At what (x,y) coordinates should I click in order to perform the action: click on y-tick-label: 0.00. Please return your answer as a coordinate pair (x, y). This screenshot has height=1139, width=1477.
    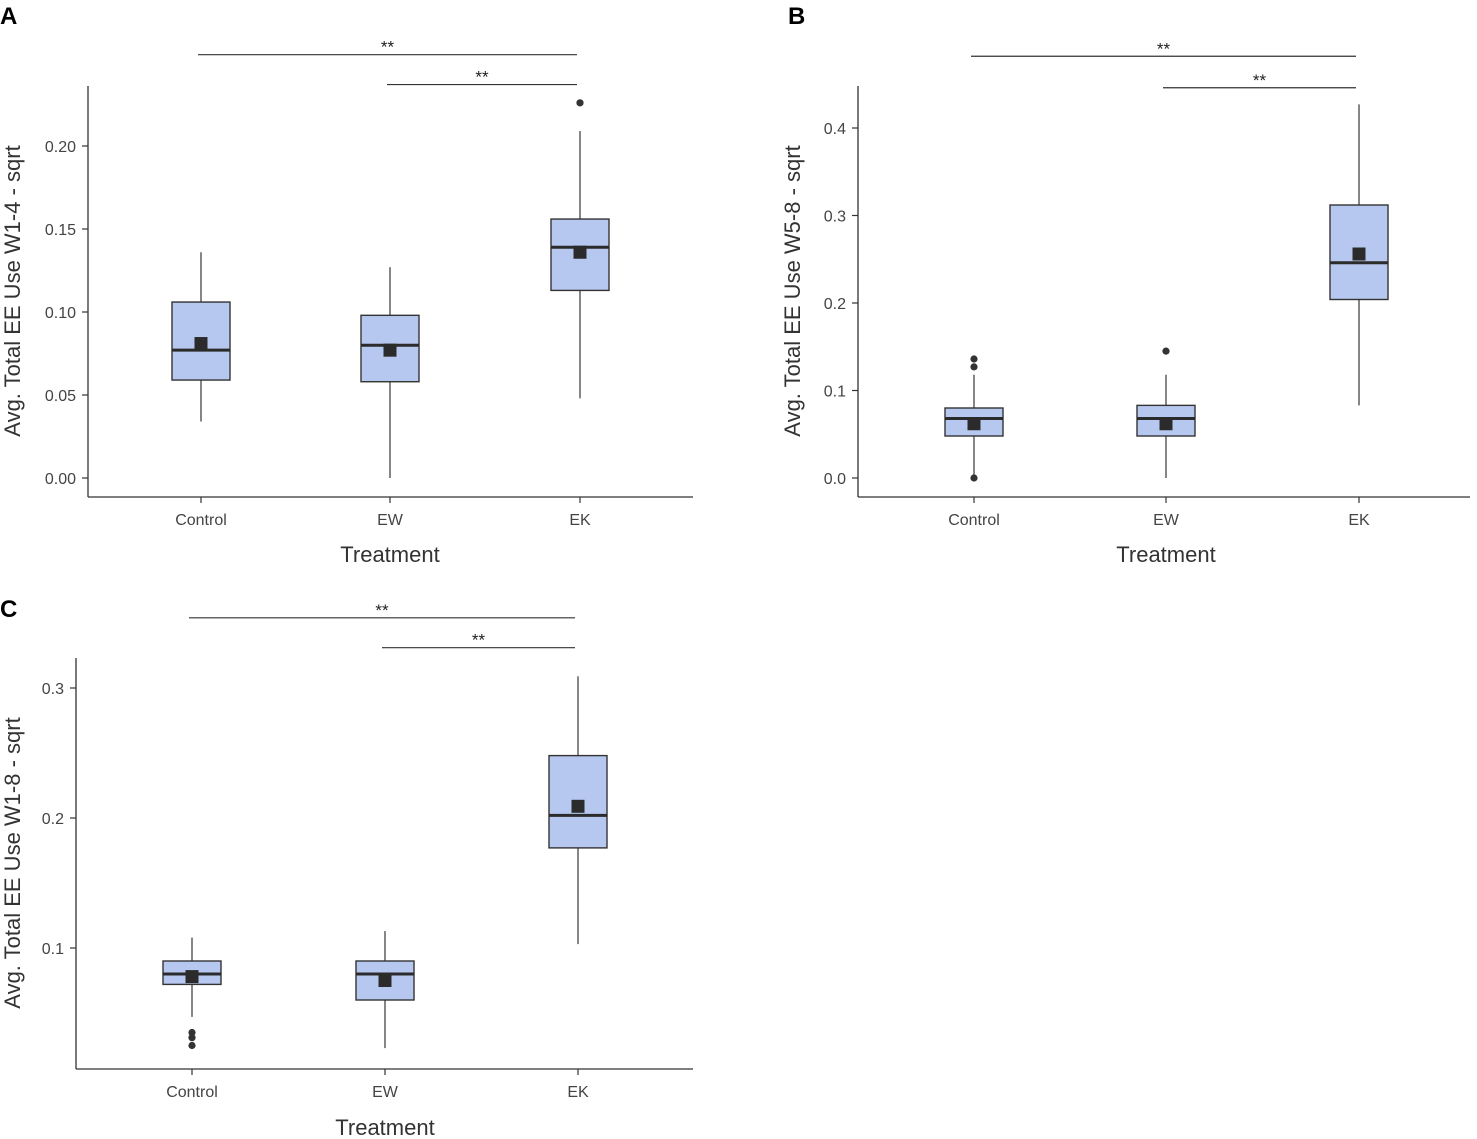
    Looking at the image, I should click on (60, 479).